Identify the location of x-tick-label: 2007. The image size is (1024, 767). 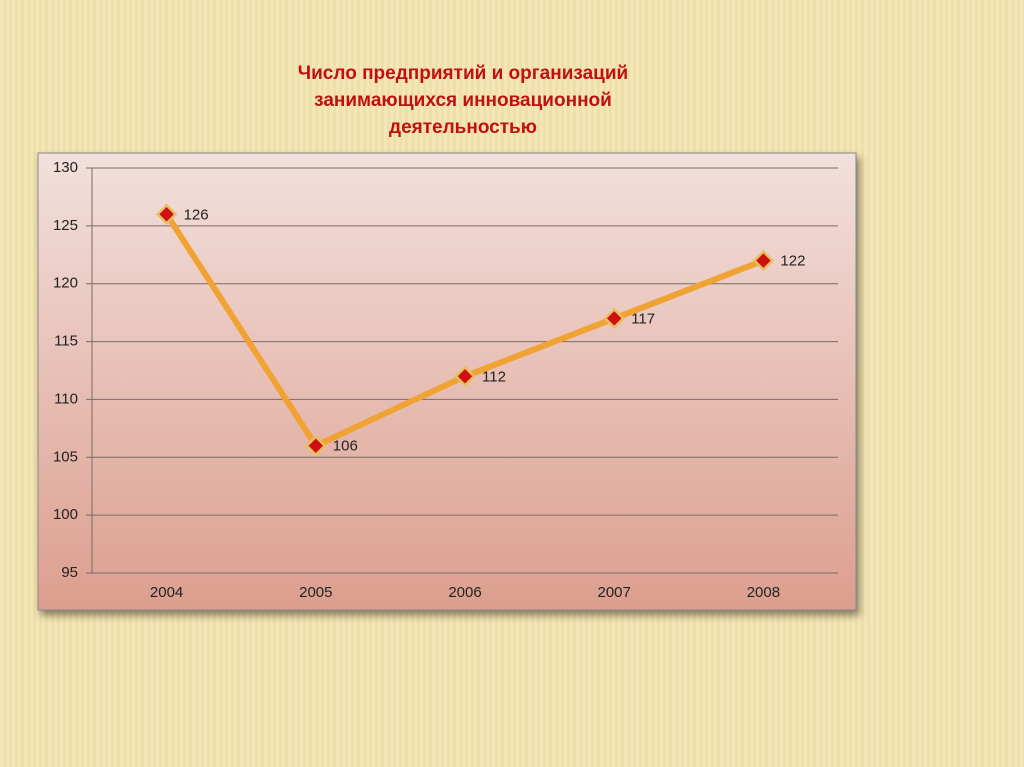
(614, 592).